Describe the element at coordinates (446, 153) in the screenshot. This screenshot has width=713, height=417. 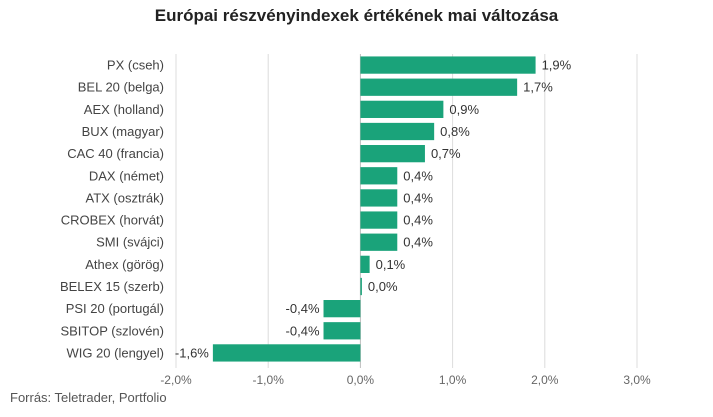
I see `value-label: 0,7%` at that location.